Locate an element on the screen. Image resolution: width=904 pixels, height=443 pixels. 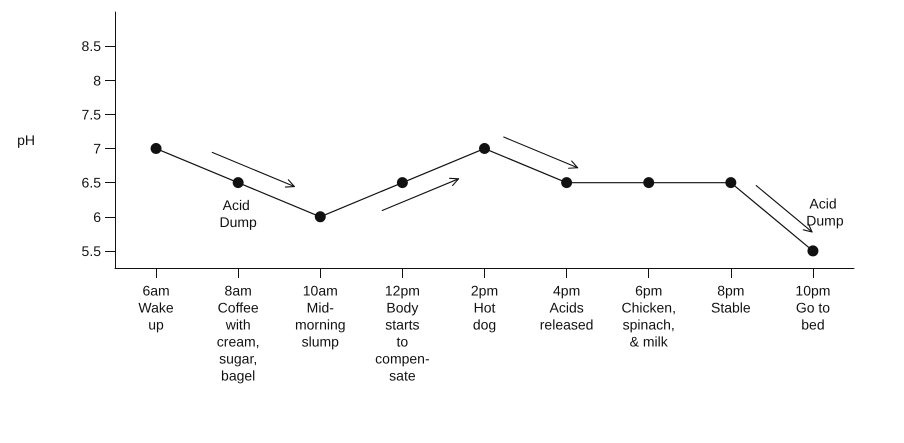
x-tick-label: 6pm Chicken, spinach, & milk is located at coordinates (648, 316).